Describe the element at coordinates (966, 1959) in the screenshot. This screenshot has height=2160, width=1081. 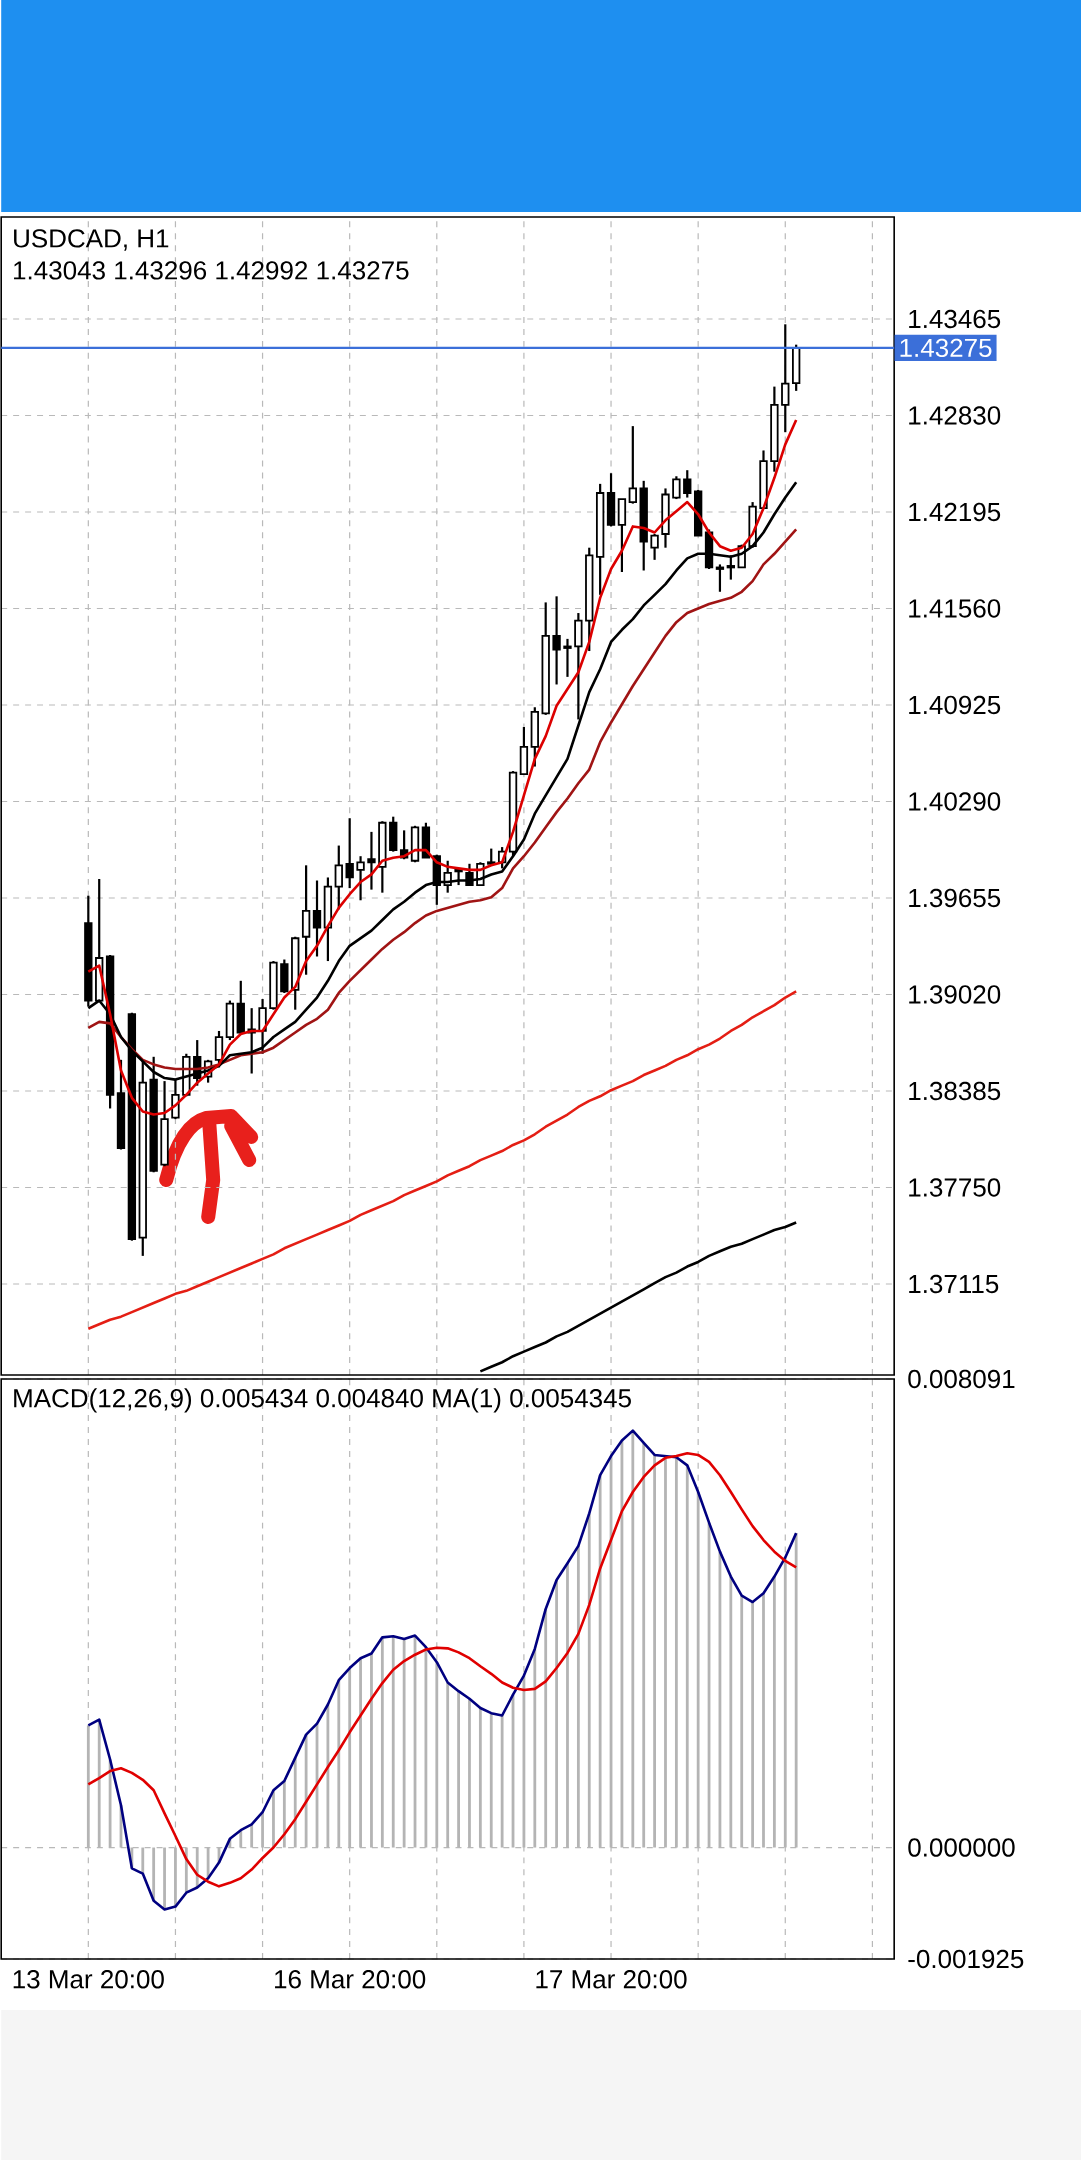
I see `y-tick-label: -0.001925` at that location.